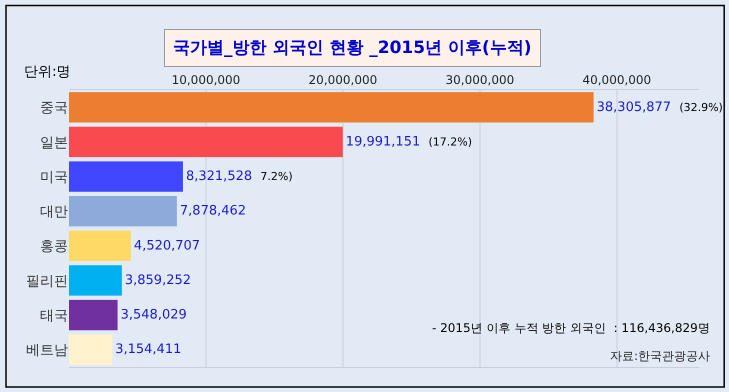  Describe the element at coordinates (213, 211) in the screenshot. I see `data-label: 7,878,462` at that location.